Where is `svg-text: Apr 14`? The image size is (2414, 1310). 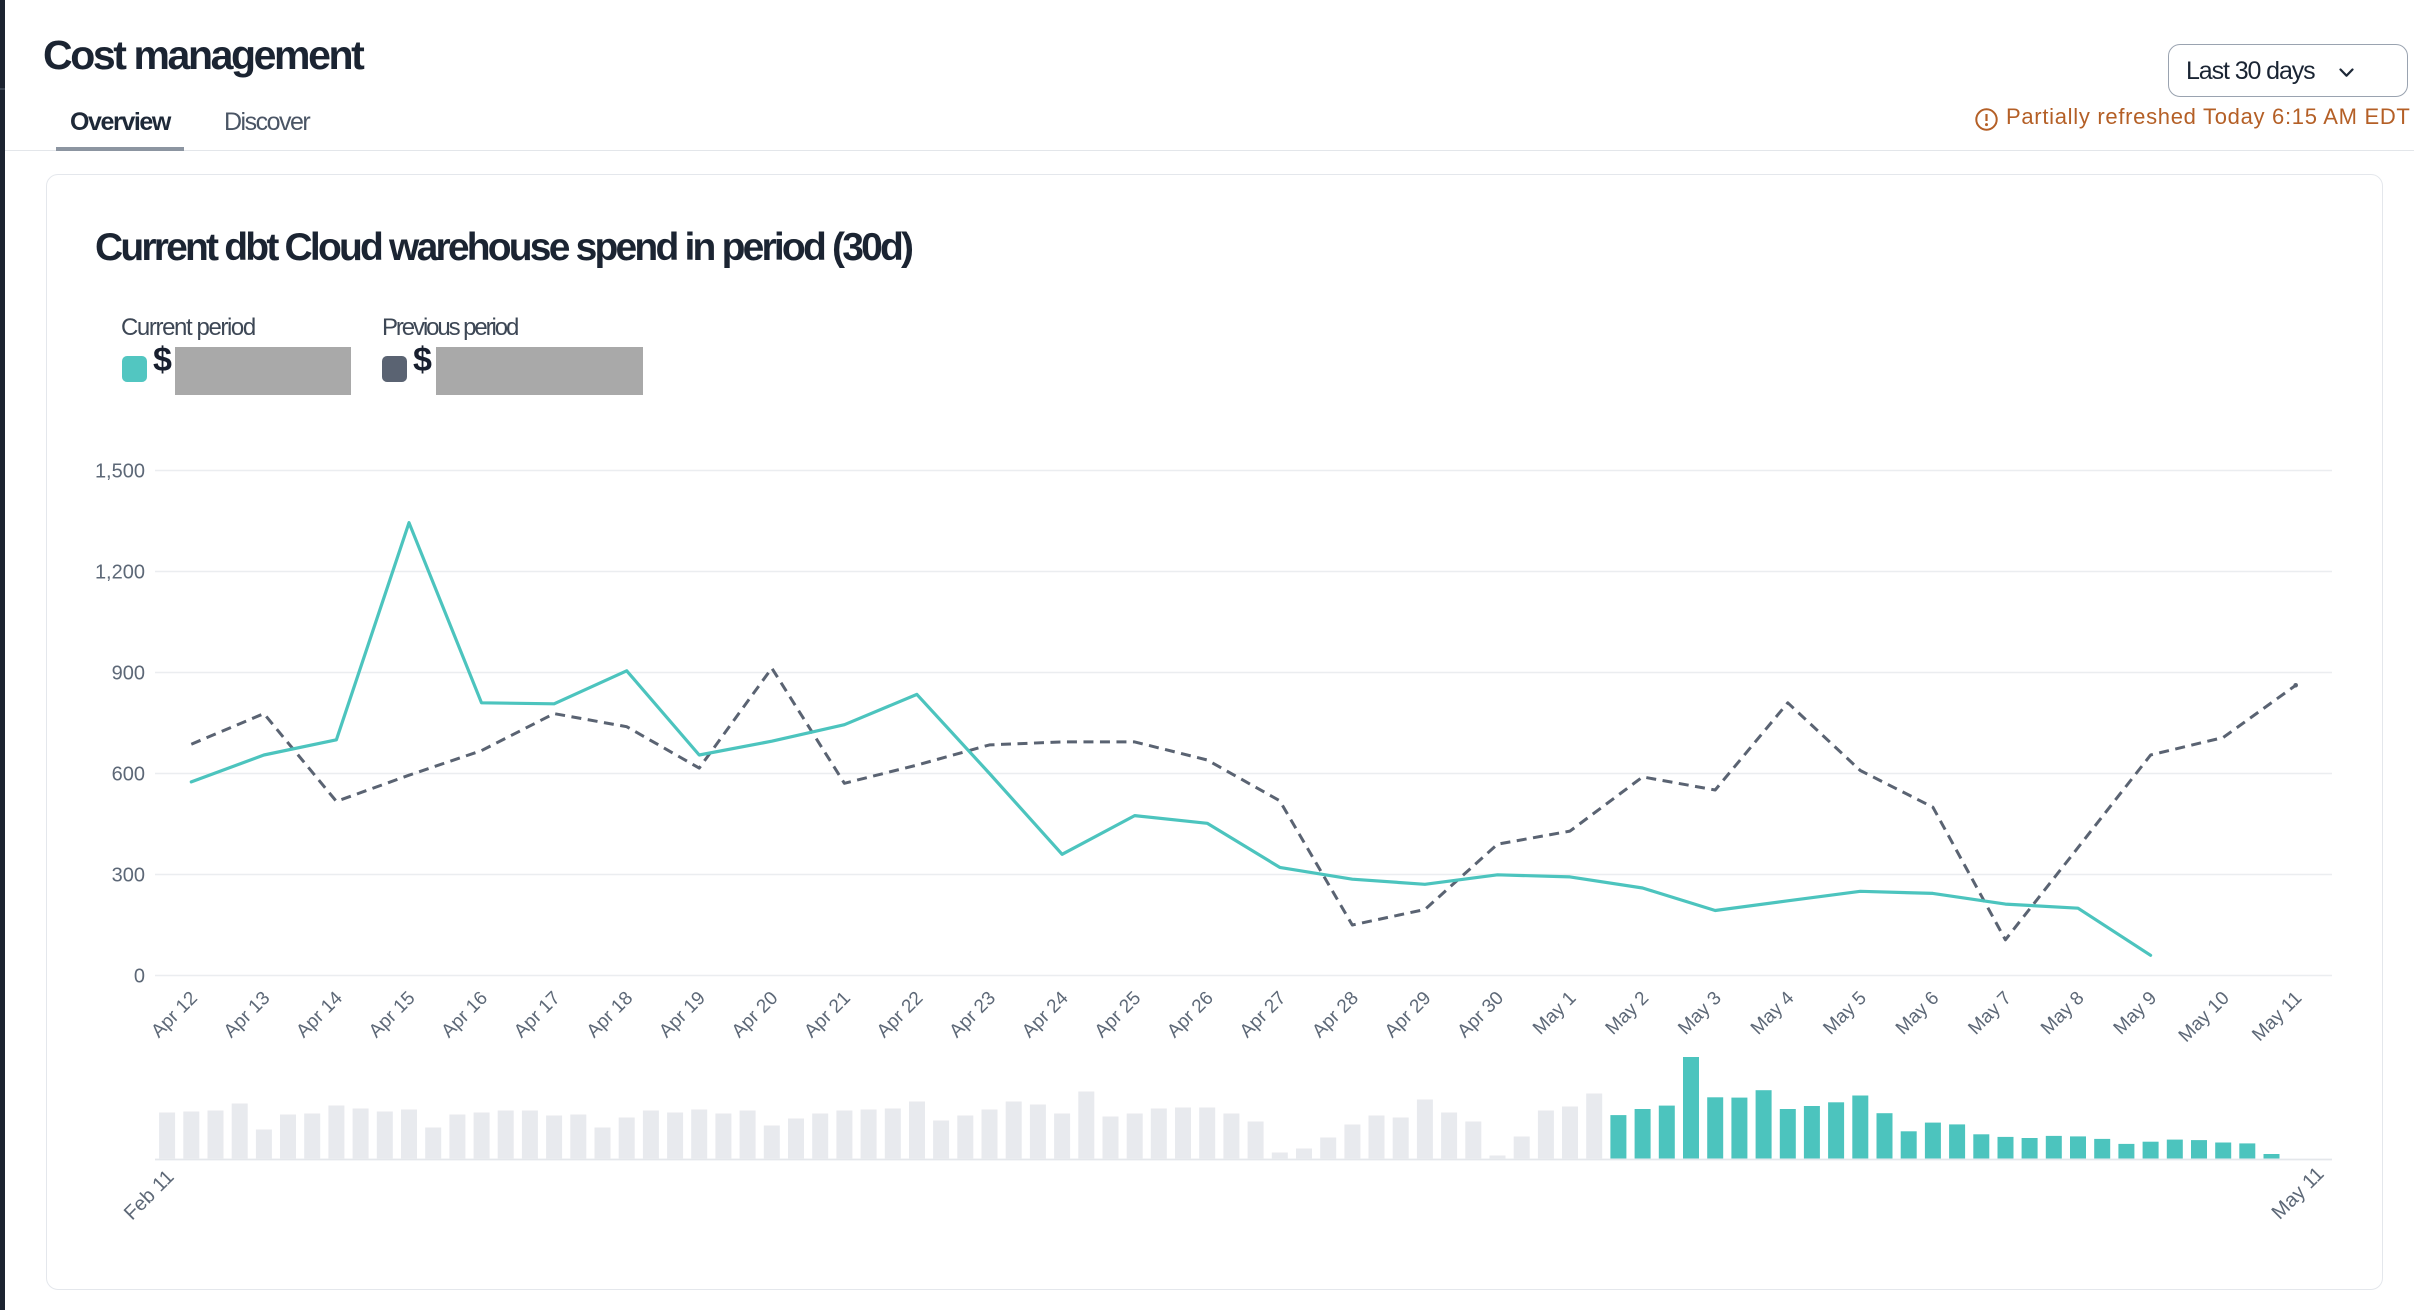 svg-text: Apr 14 is located at coordinates (319, 1014).